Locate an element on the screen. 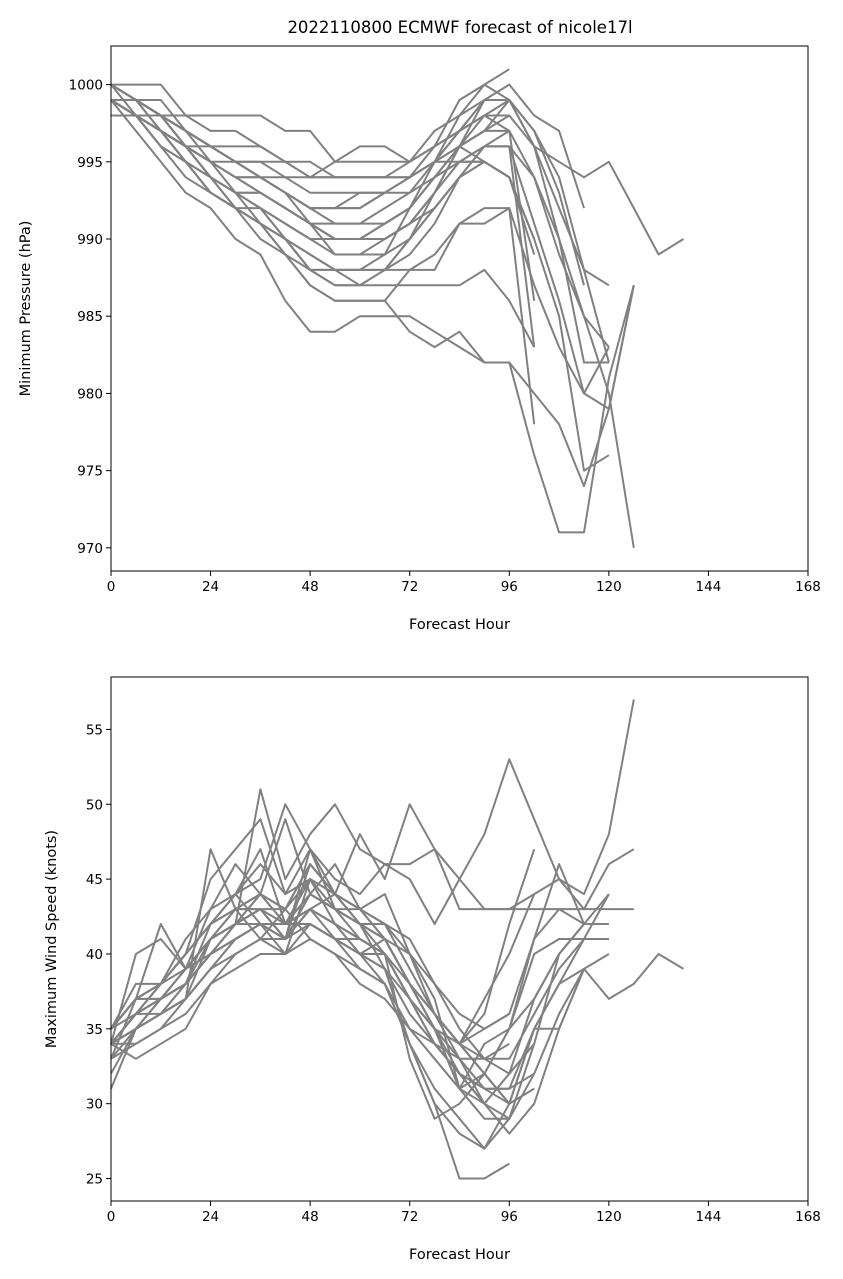 Image resolution: width=843 pixels, height=1279 pixels. wind-y-tick-label-0: 25 is located at coordinates (94, 1180).